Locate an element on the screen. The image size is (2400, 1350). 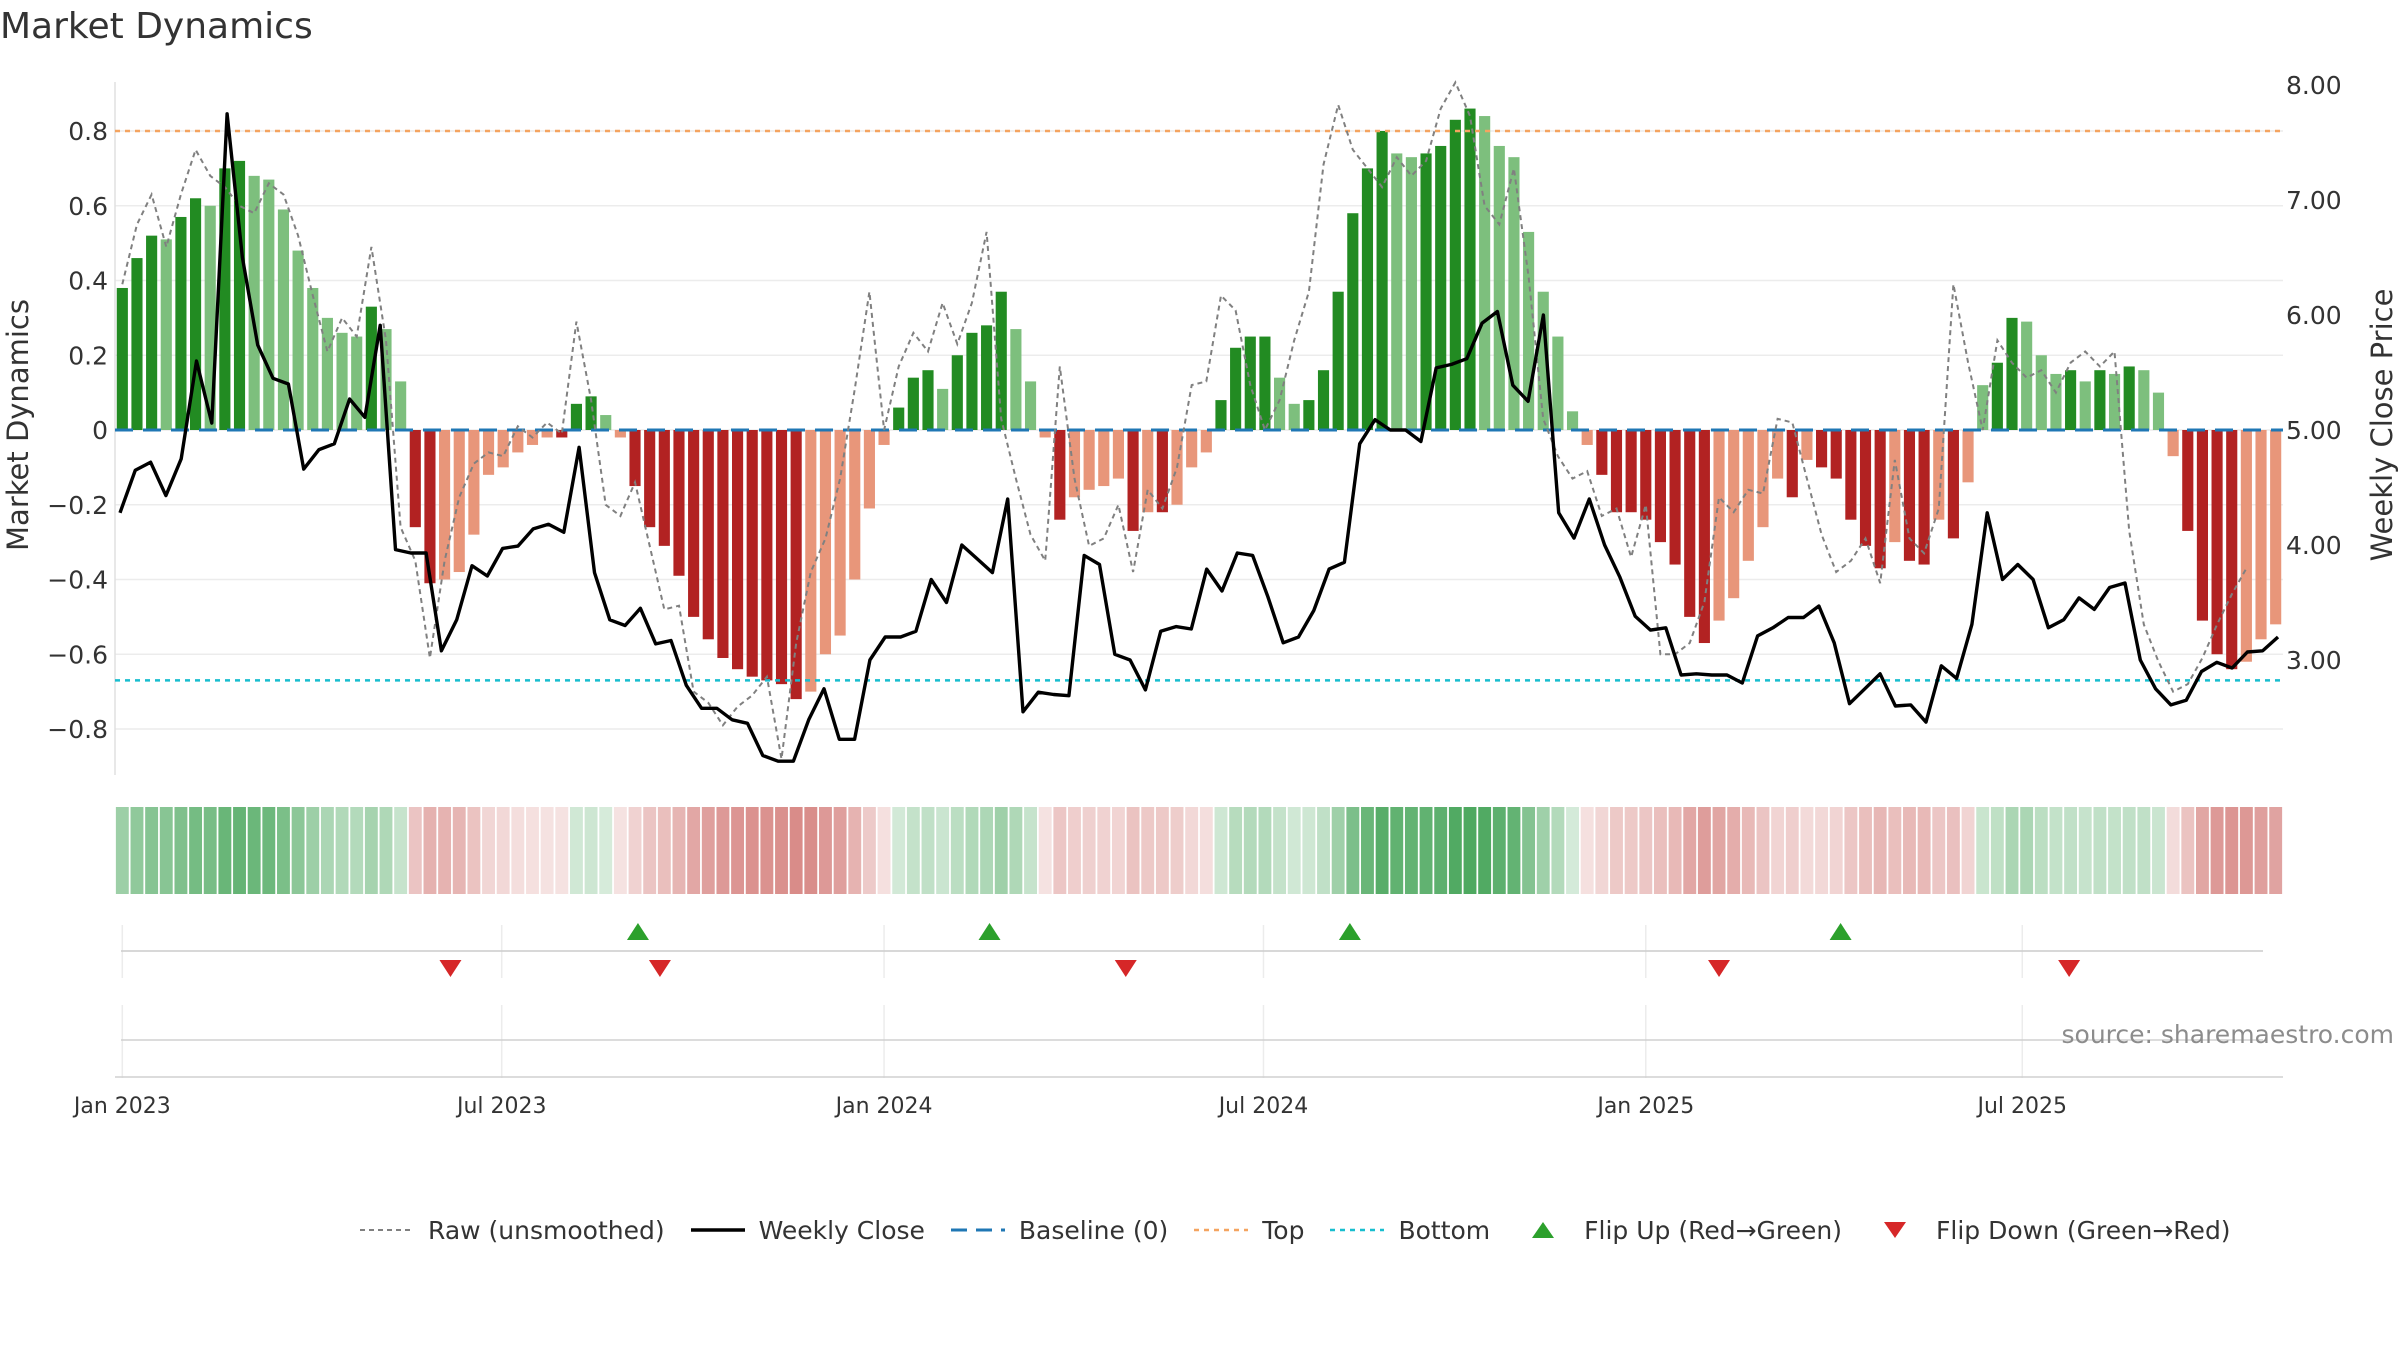
legend-label: Baseline (0) is located at coordinates (1093, 1230).